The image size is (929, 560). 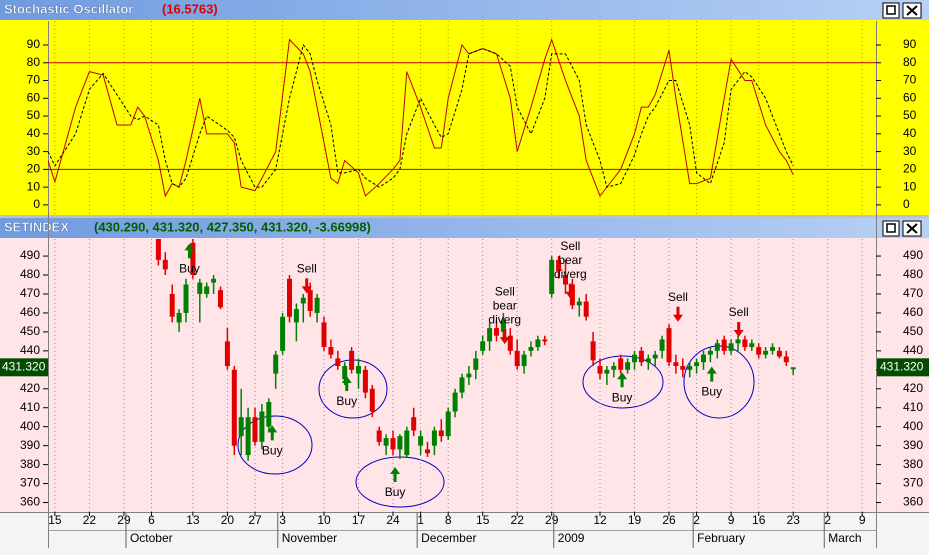 What do you see at coordinates (34, 186) in the screenshot?
I see `y-tick-label: 10` at bounding box center [34, 186].